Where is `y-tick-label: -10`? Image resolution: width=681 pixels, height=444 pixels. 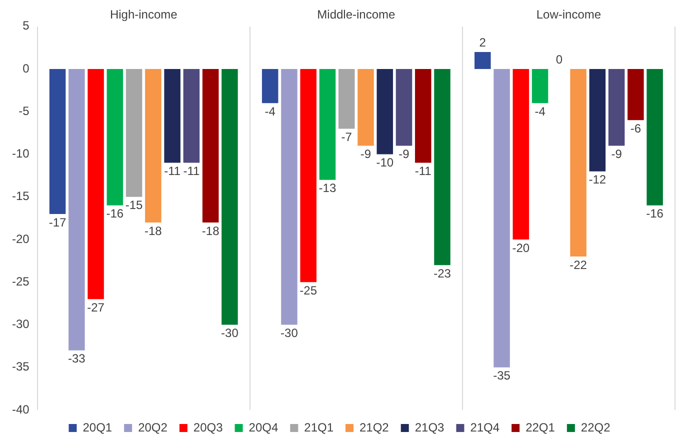 y-tick-label: -10 is located at coordinates (21, 153).